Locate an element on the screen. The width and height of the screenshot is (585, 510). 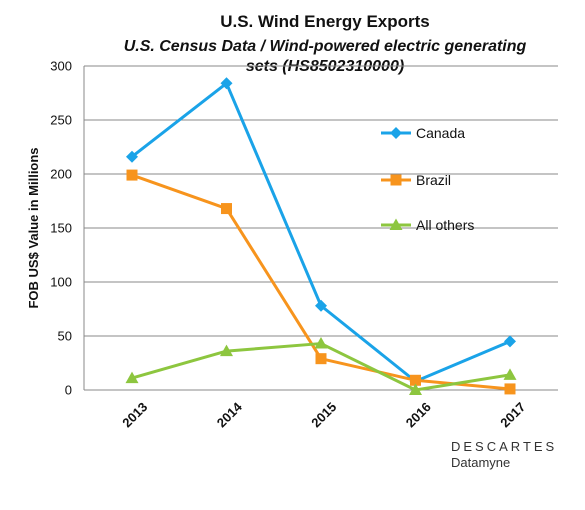
logo-line1: DESCARTES is located at coordinates (504, 446).